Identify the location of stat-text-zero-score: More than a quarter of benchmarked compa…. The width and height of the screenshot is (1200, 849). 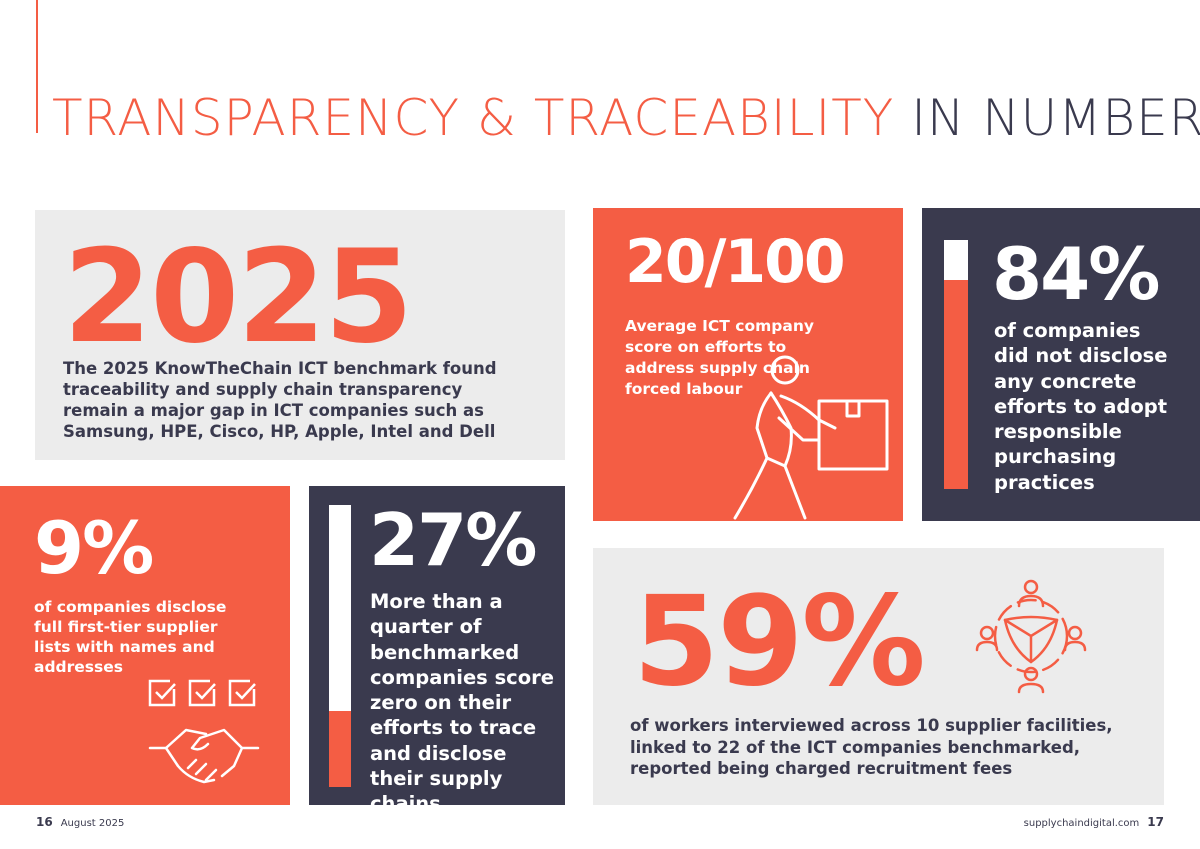
(462, 697).